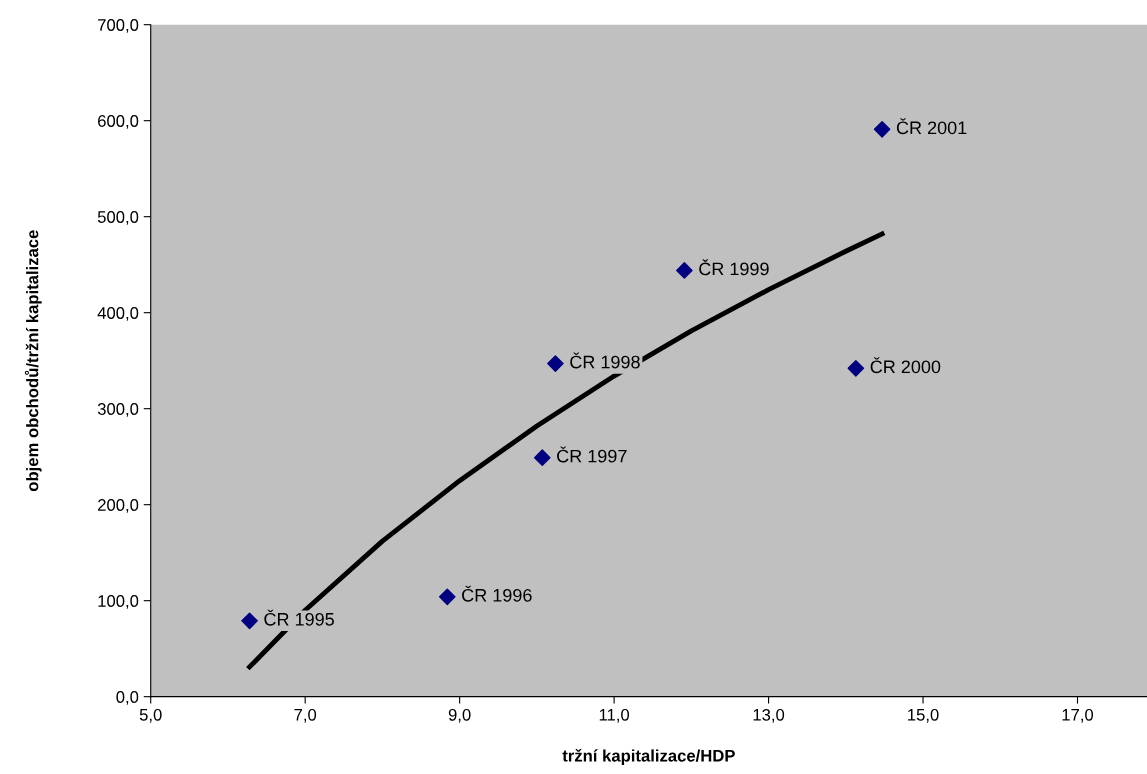  What do you see at coordinates (127, 698) in the screenshot?
I see `y-tick-label: 0,0` at bounding box center [127, 698].